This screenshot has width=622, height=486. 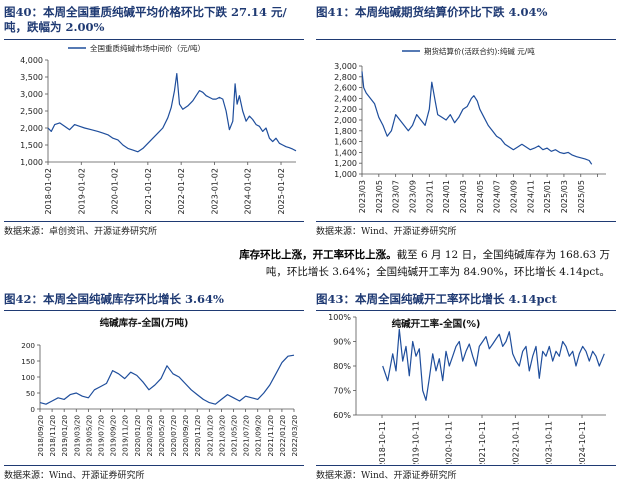 What do you see at coordinates (379, 196) in the screenshot?
I see `x-tick-label: 2023/05` at bounding box center [379, 196].